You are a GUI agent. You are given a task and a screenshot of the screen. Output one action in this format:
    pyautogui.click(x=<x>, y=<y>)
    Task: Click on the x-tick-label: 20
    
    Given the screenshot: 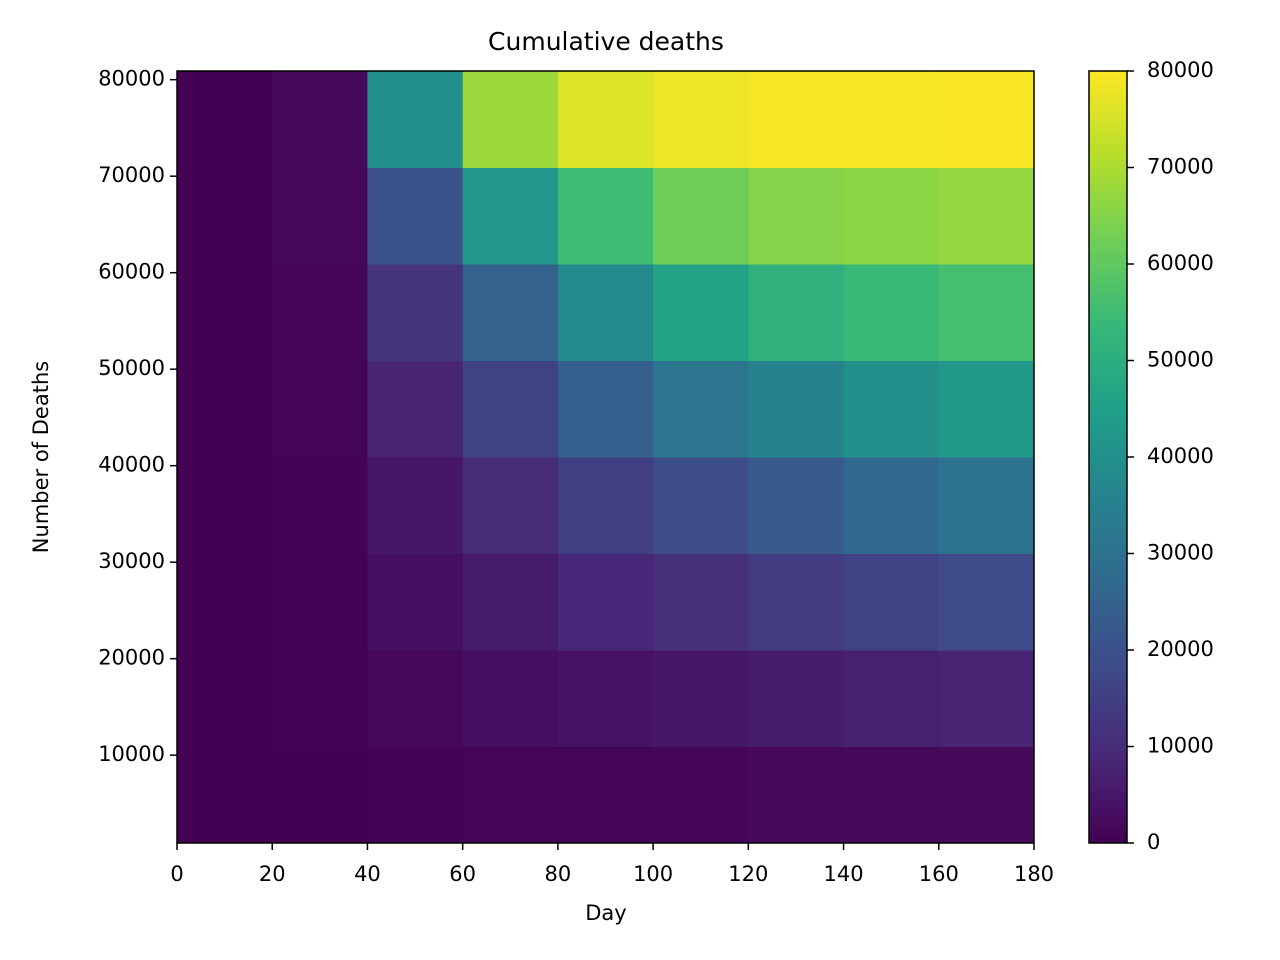 What is the action you would take?
    pyautogui.click(x=272, y=874)
    